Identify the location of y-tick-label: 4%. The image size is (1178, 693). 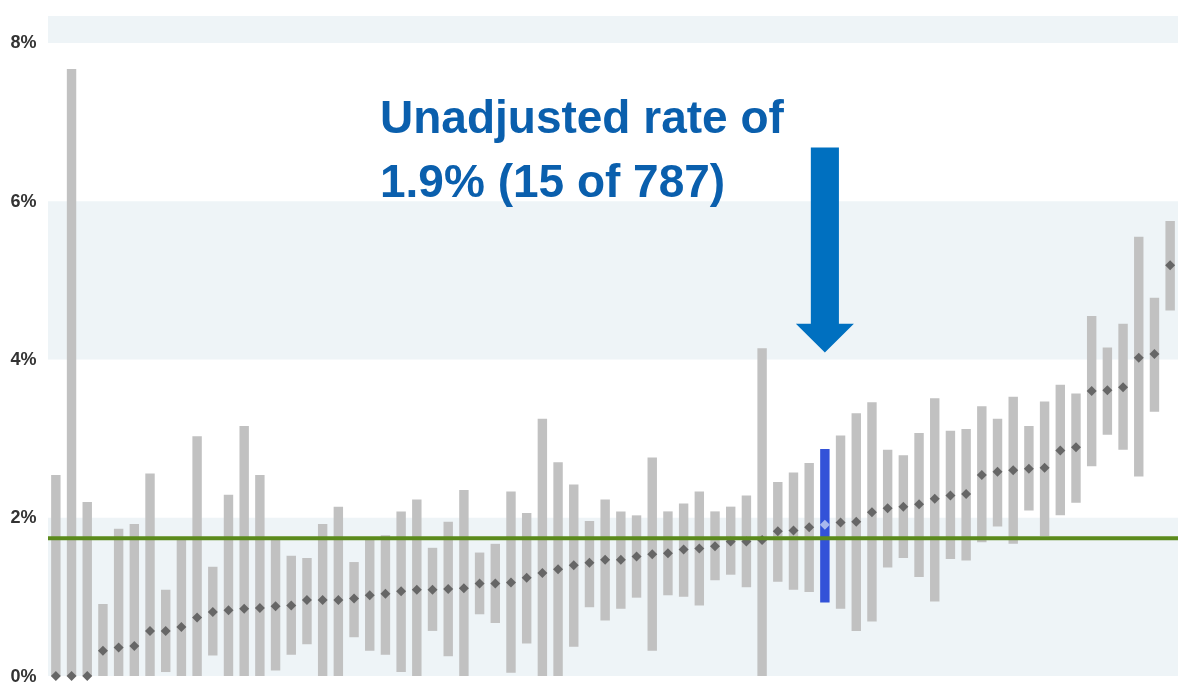
(23, 358).